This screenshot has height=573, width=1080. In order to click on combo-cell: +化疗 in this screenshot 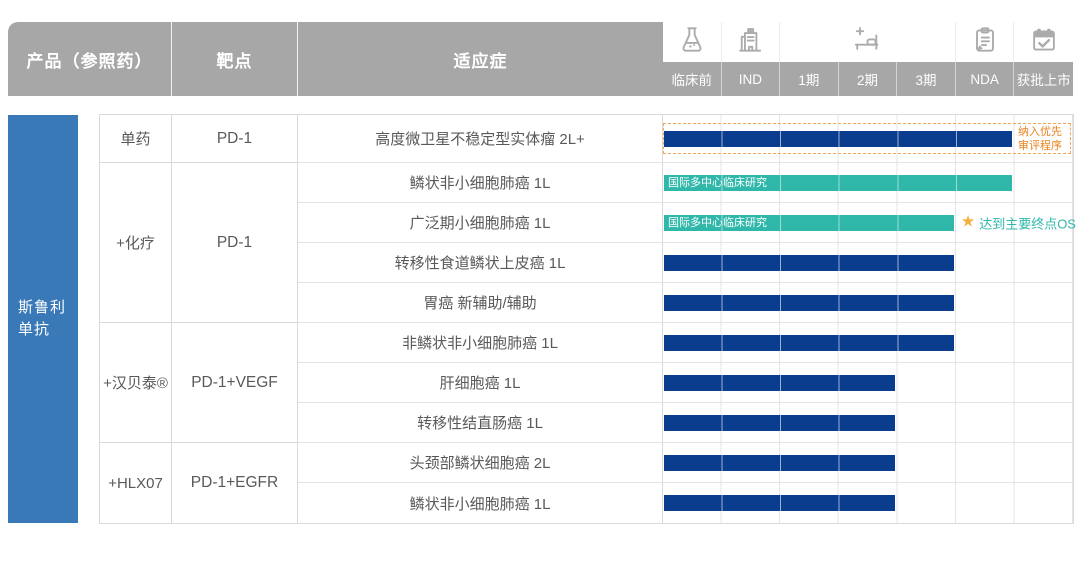, I will do `click(136, 243)`.